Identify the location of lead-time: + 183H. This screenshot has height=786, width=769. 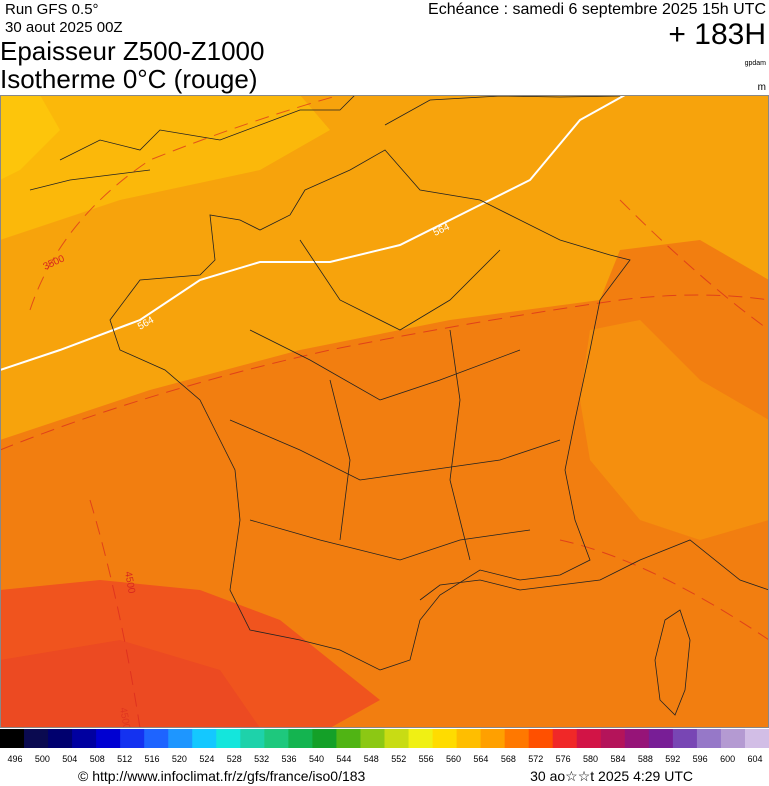
(717, 34).